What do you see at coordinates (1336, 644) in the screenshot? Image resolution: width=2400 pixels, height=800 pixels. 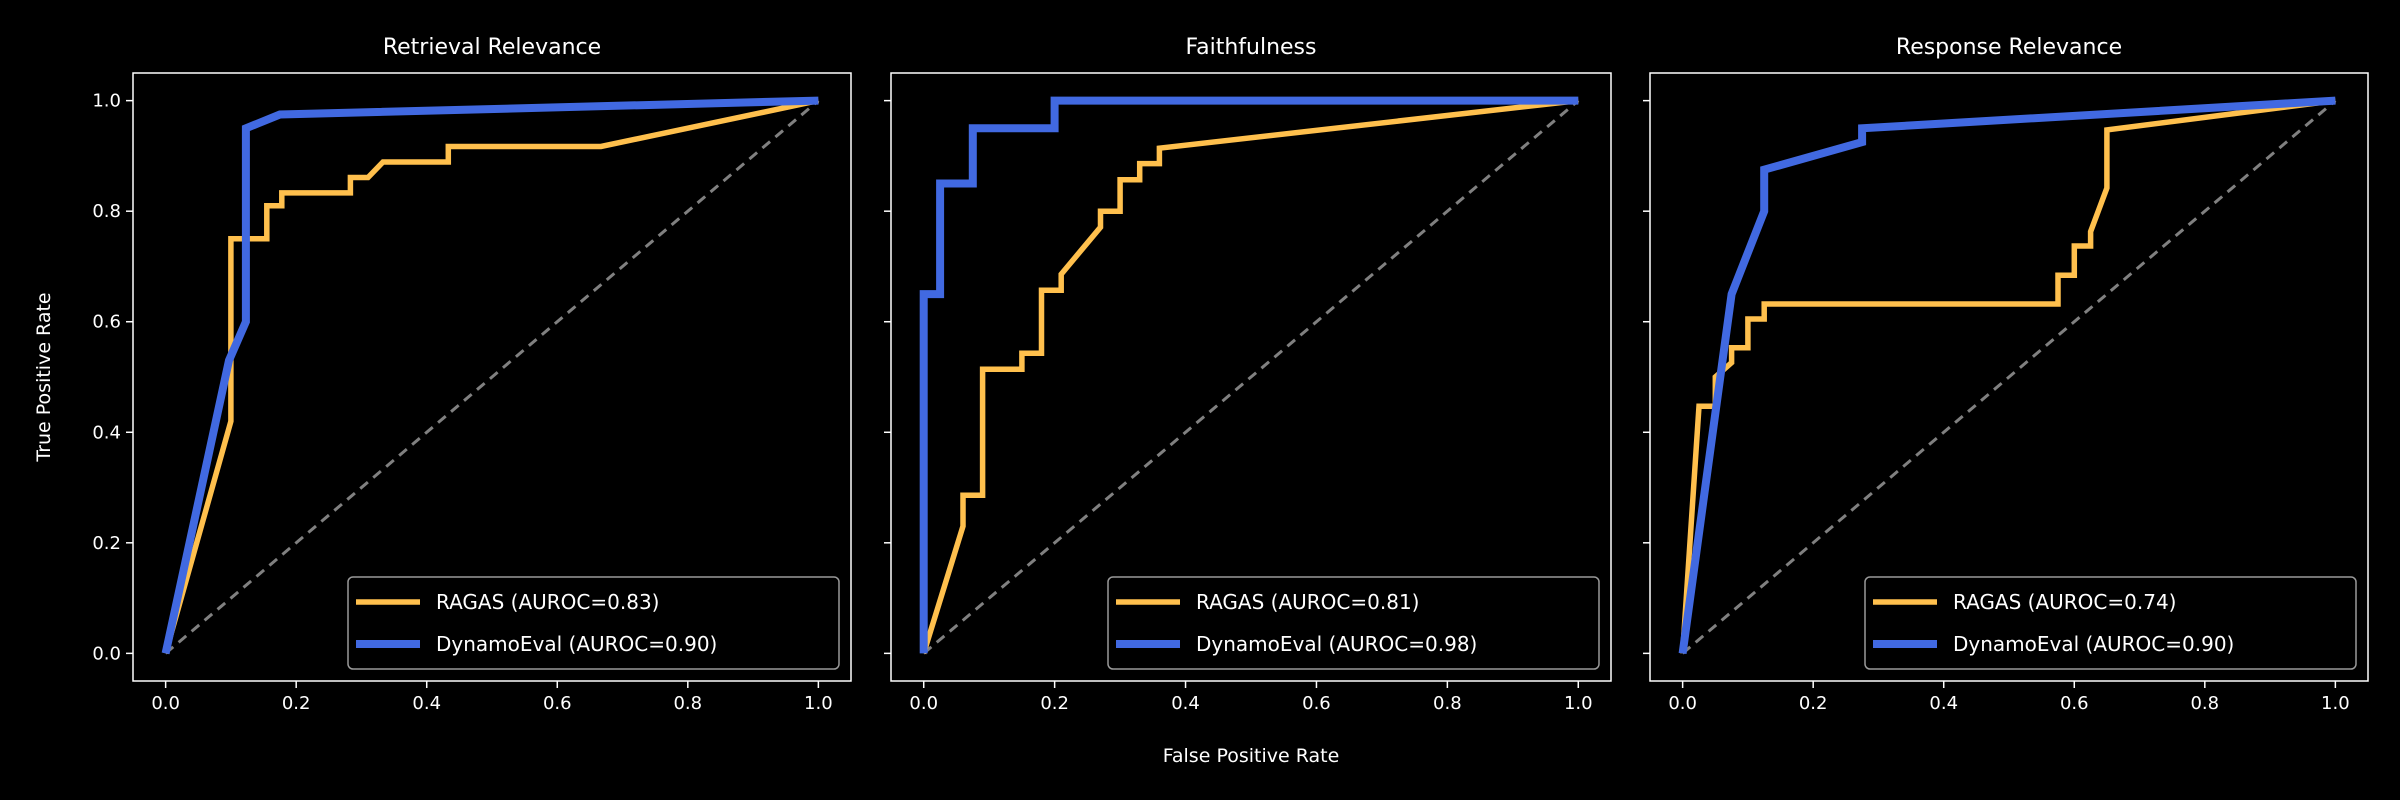 I see `legend-label: DynamoEval (AUROC=0.98)` at bounding box center [1336, 644].